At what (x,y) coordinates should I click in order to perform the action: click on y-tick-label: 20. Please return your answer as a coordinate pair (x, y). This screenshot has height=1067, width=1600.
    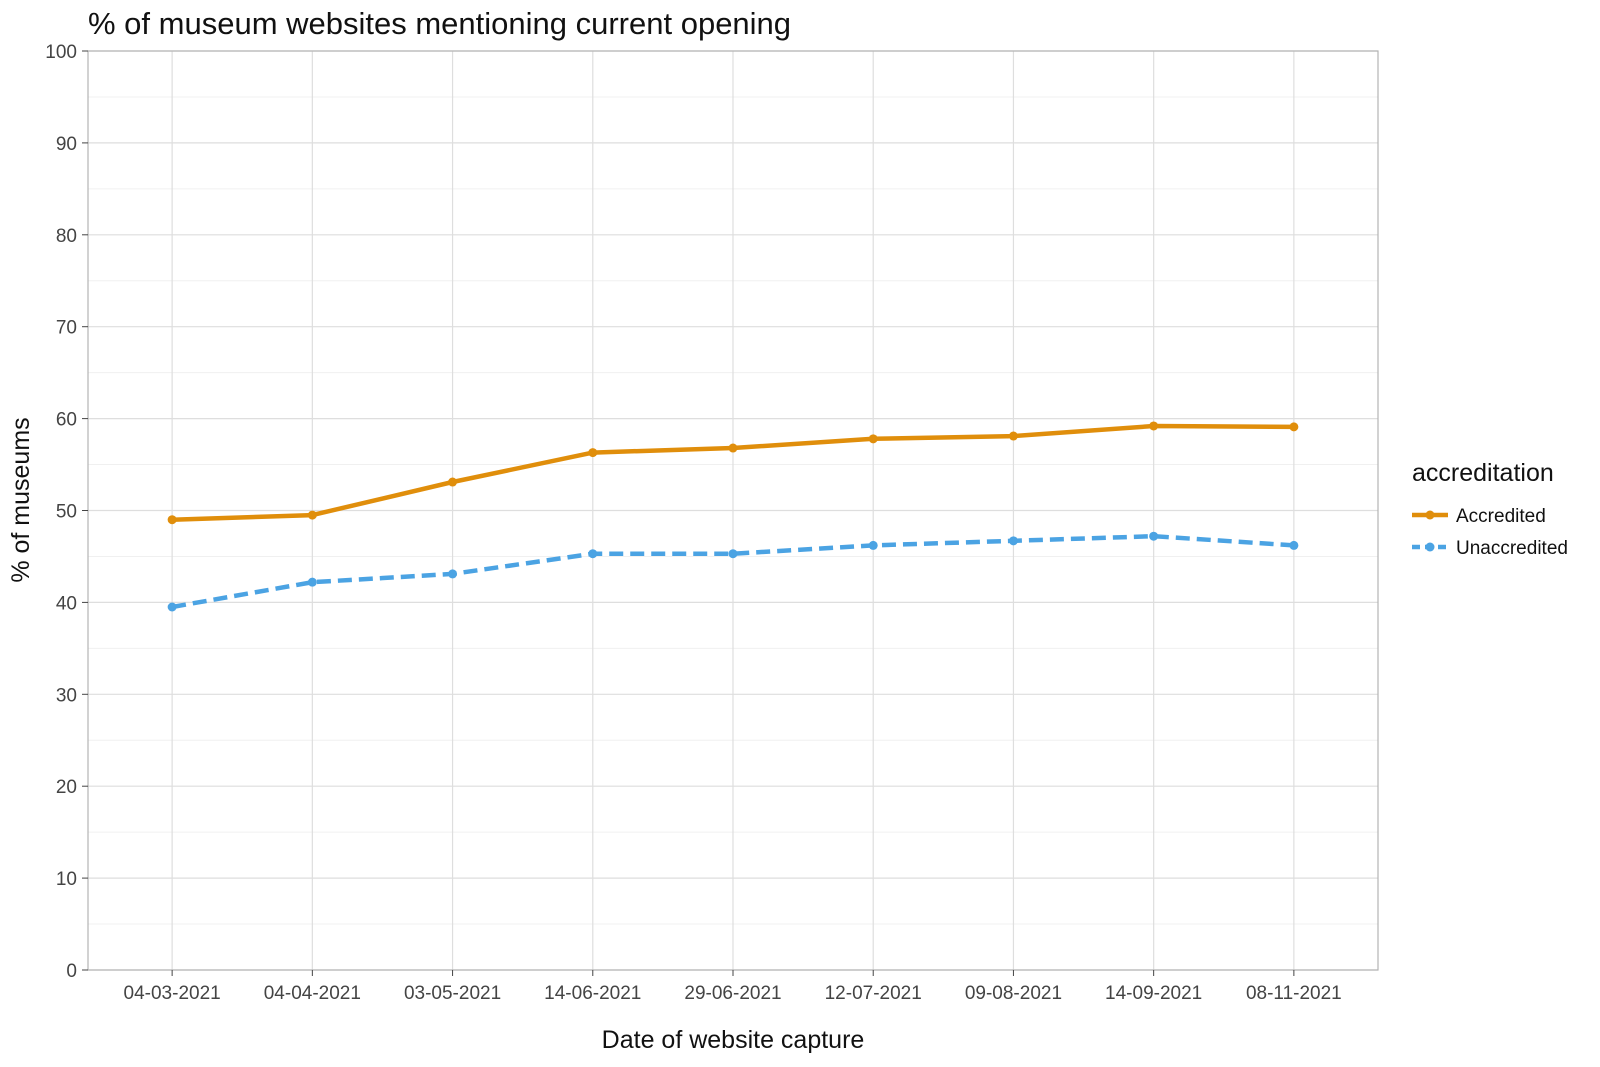
    Looking at the image, I should click on (66, 787).